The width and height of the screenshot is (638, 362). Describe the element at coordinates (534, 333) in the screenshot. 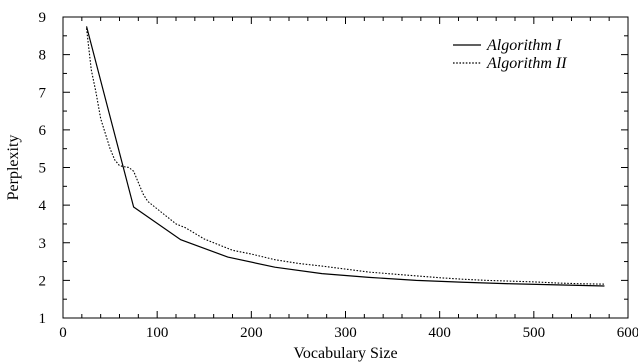

I see `x-tick-label: 500` at that location.